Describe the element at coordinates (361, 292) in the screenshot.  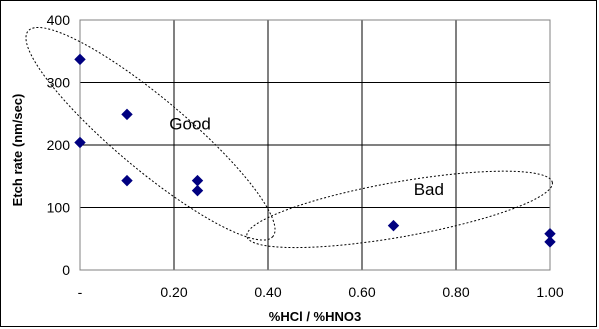
I see `x-tick-label: 0.60` at that location.